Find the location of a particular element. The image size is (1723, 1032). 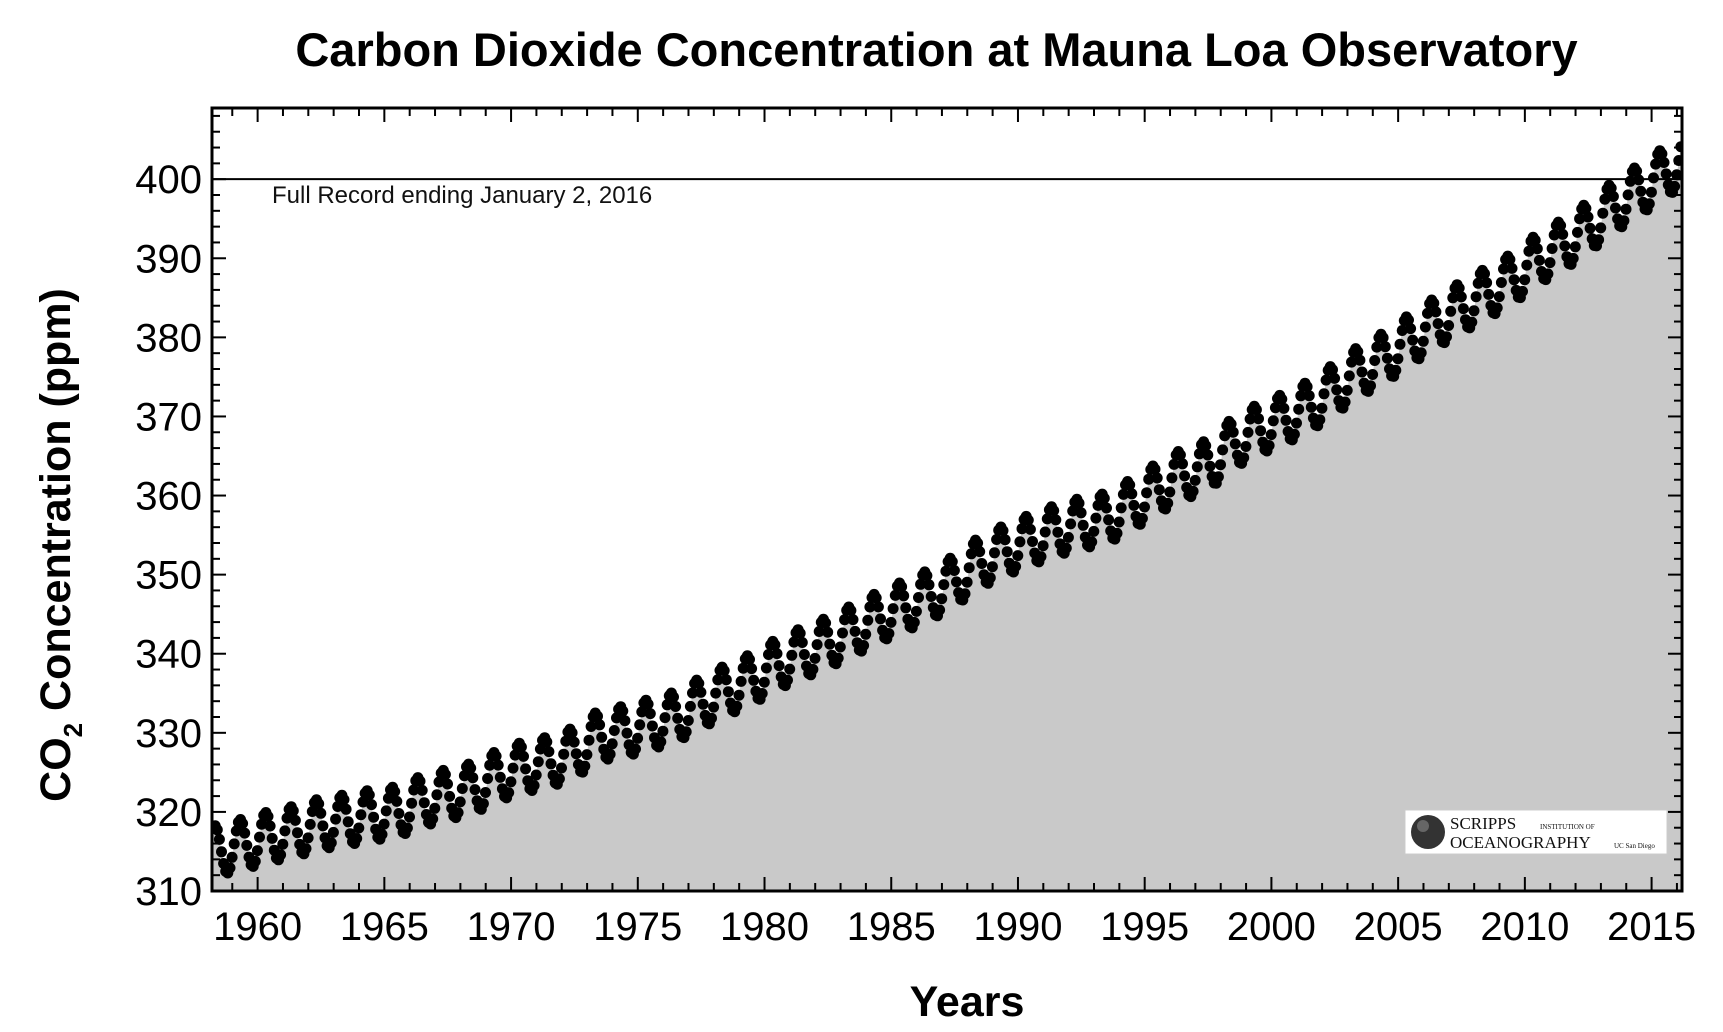

y-tick-label: 360 is located at coordinates (168, 497).